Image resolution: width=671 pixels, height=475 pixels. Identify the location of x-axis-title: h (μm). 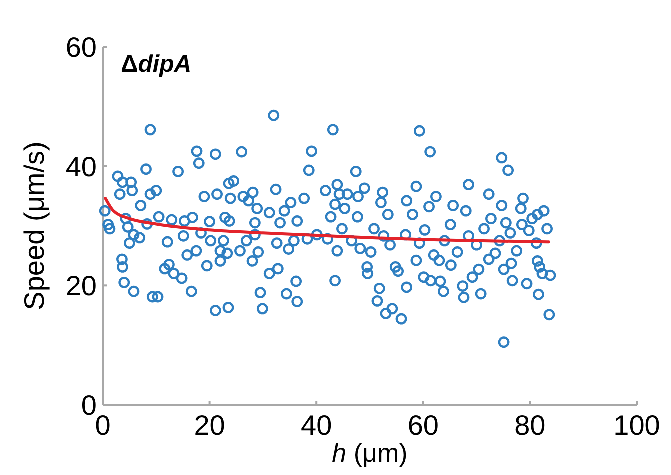
(370, 453).